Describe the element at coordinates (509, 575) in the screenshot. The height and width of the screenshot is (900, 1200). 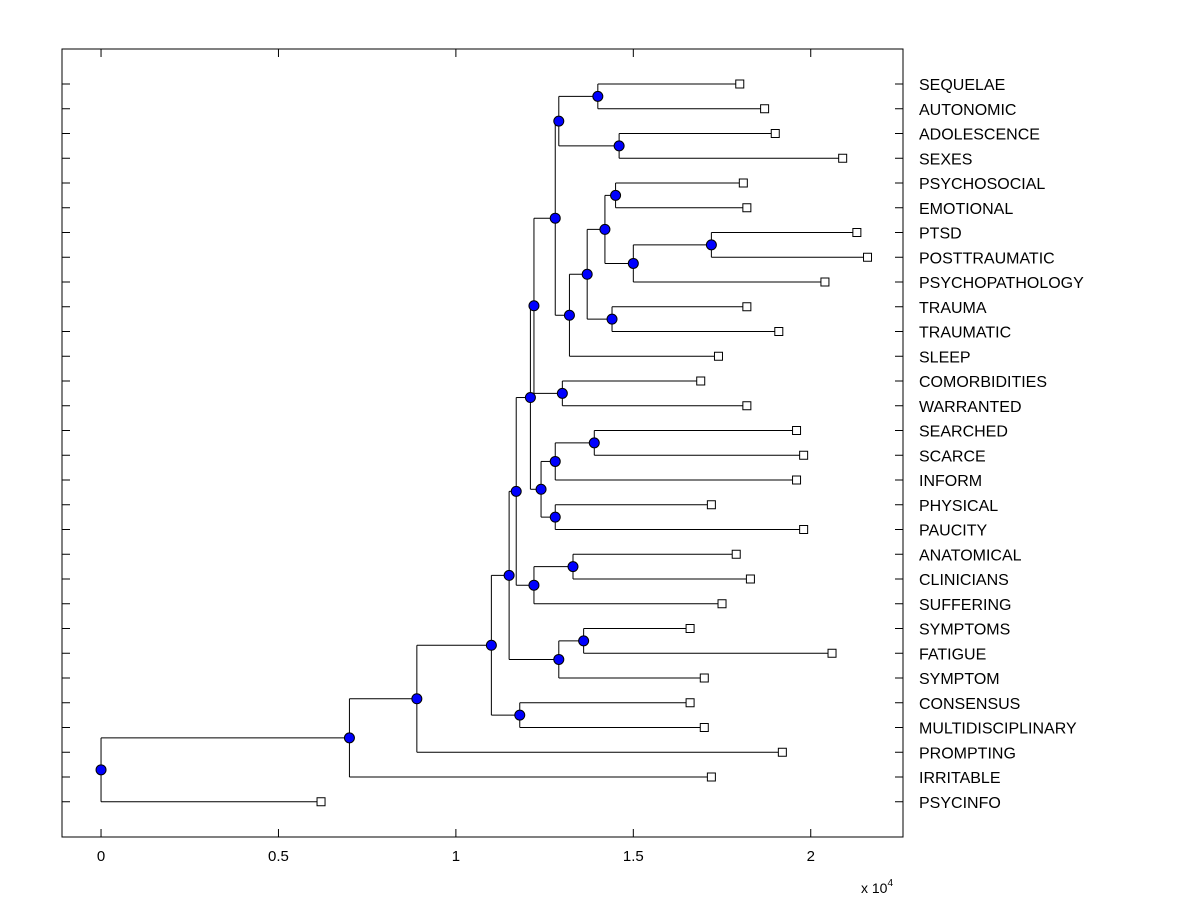
I see `node-marker-n24` at that location.